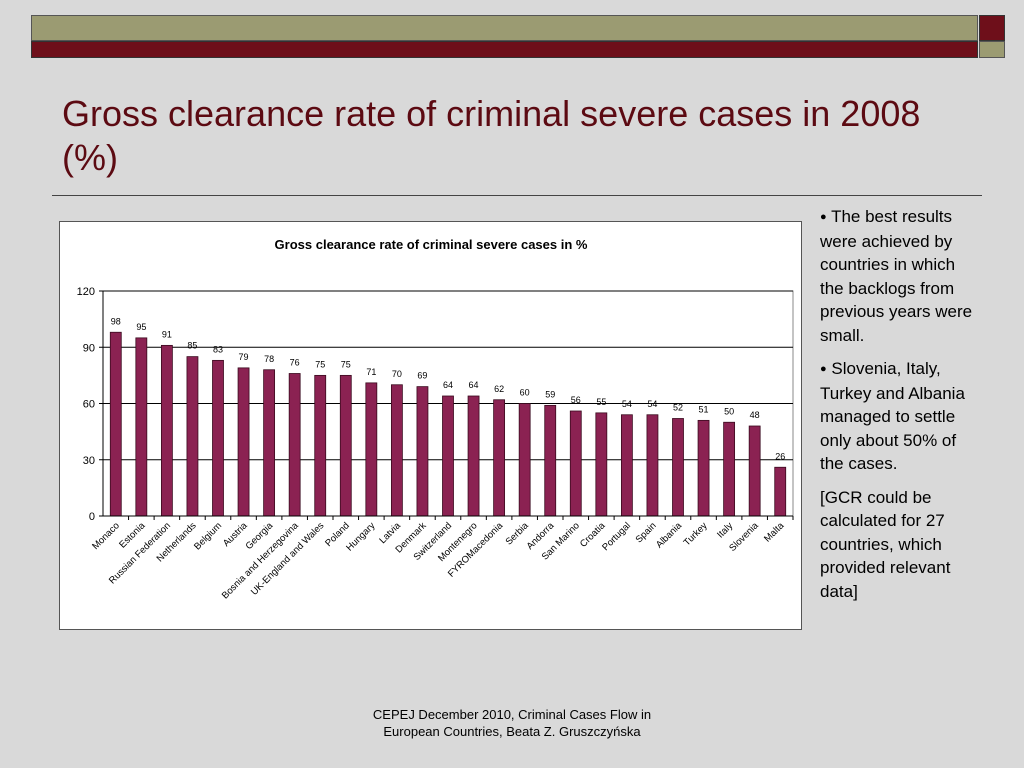 This screenshot has width=1024, height=768. I want to click on x-tick-label: Malta, so click(774, 532).